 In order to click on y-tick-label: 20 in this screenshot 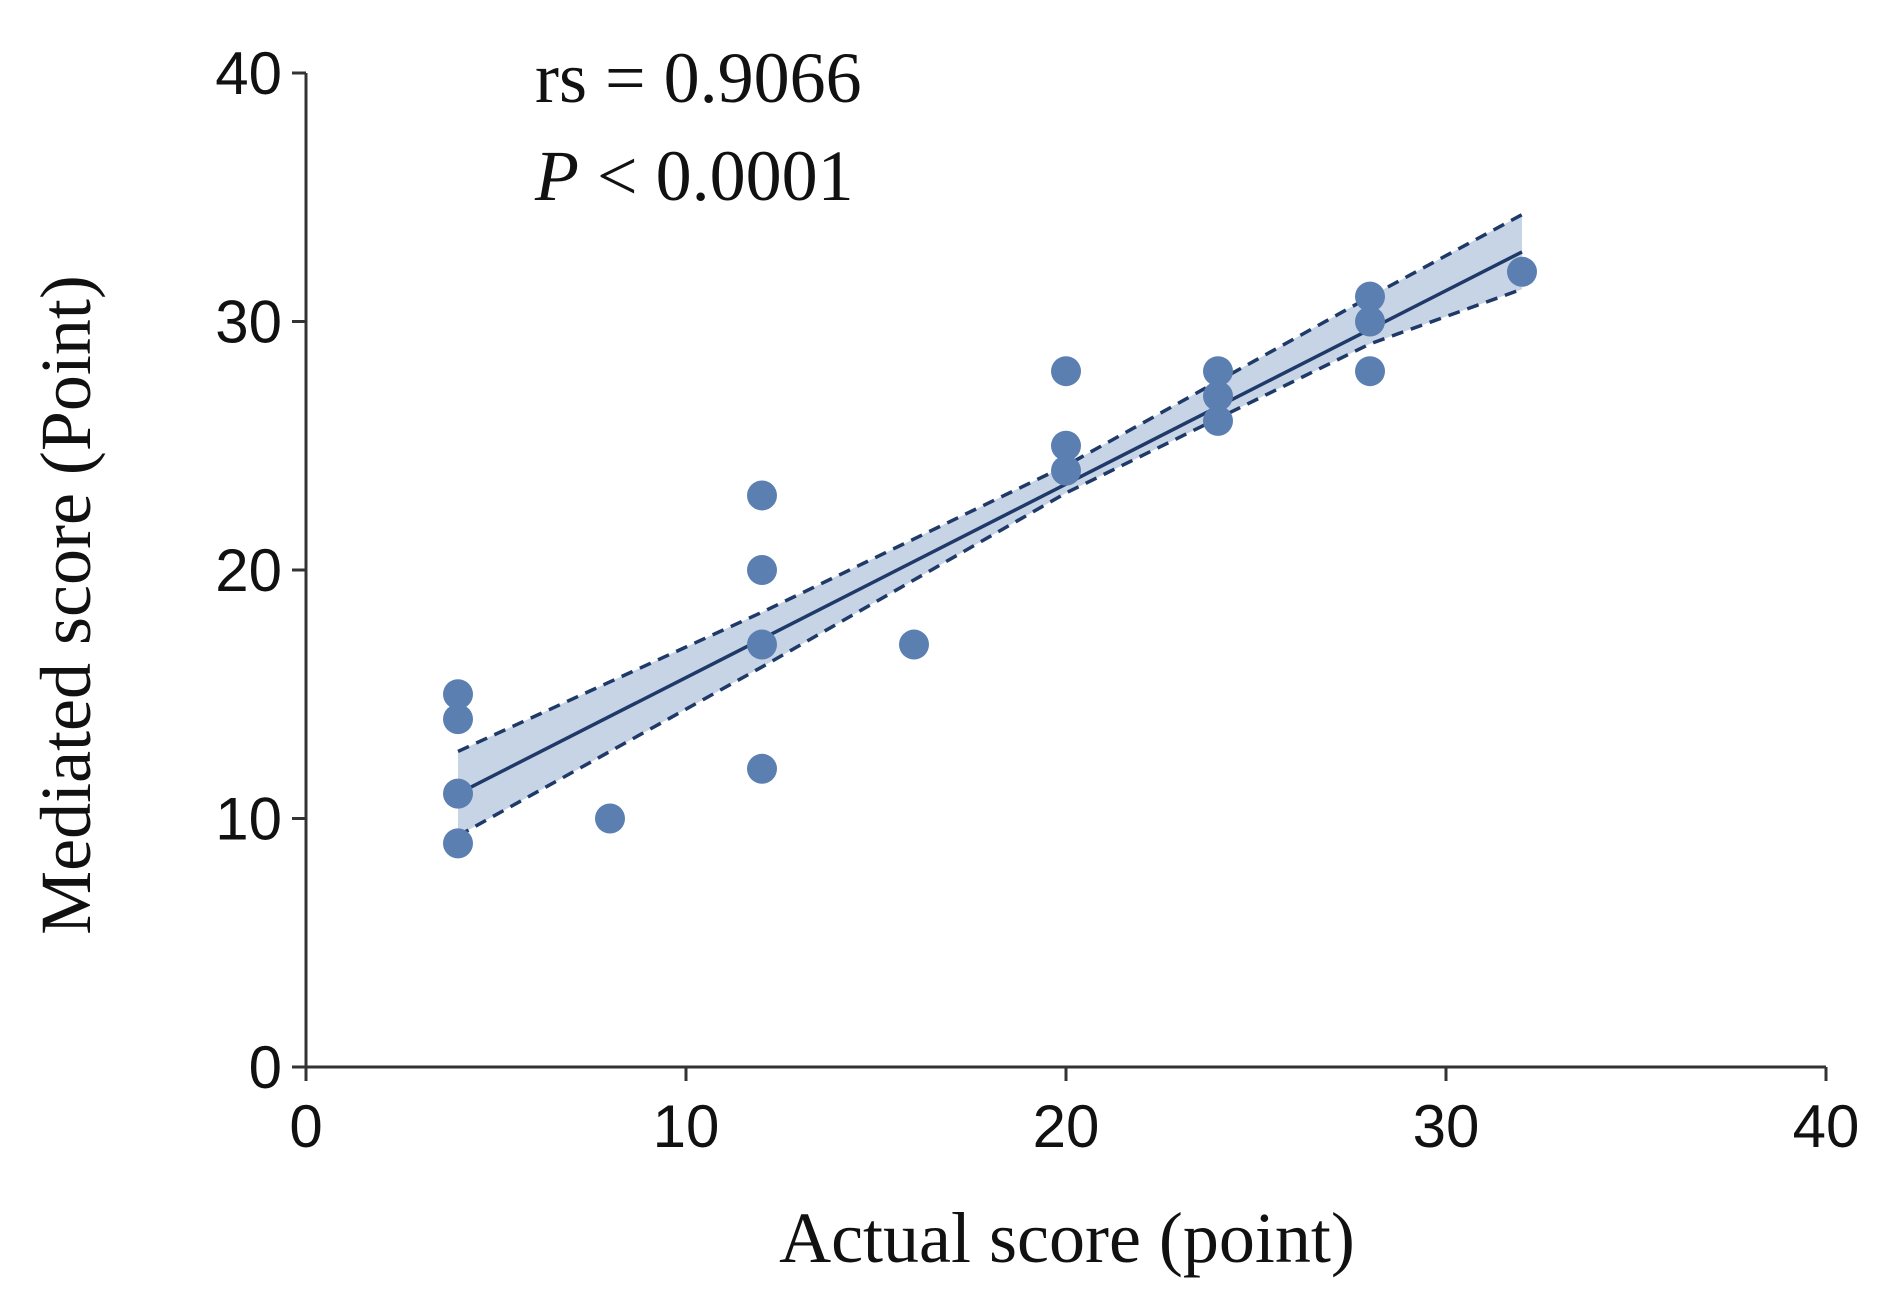, I will do `click(248, 570)`.